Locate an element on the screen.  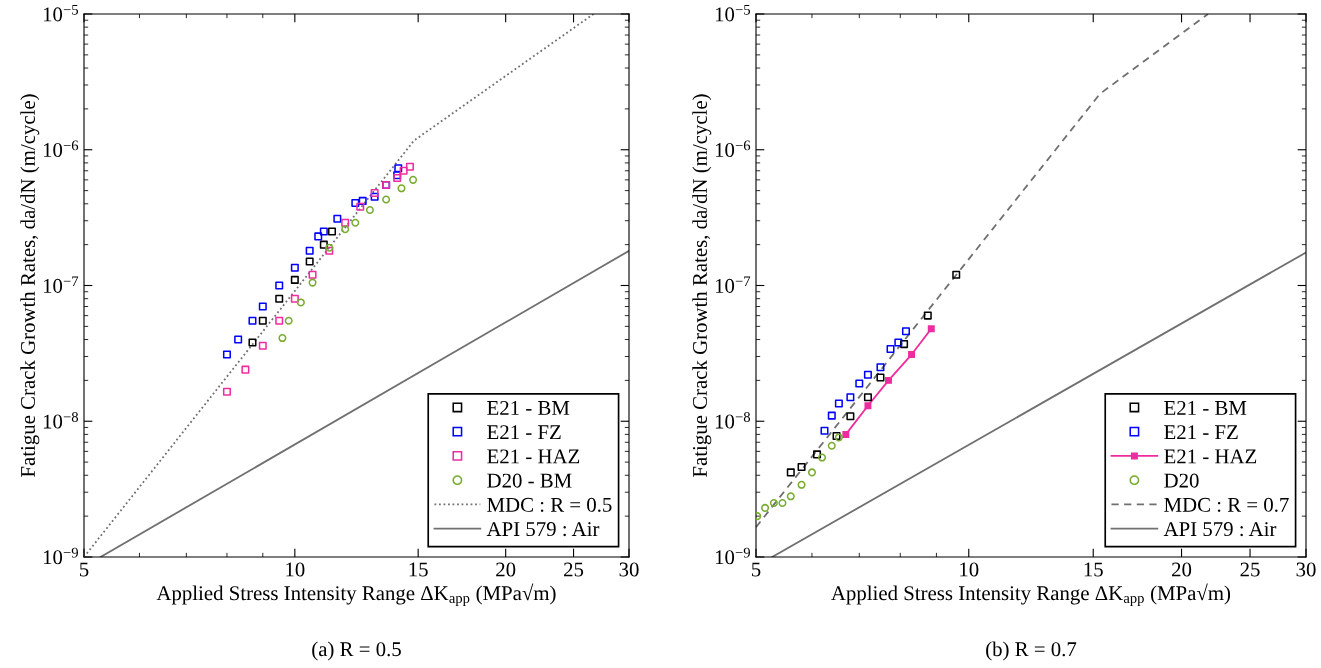
legend-label: MDC : R = 0.7 is located at coordinates (1226, 504).